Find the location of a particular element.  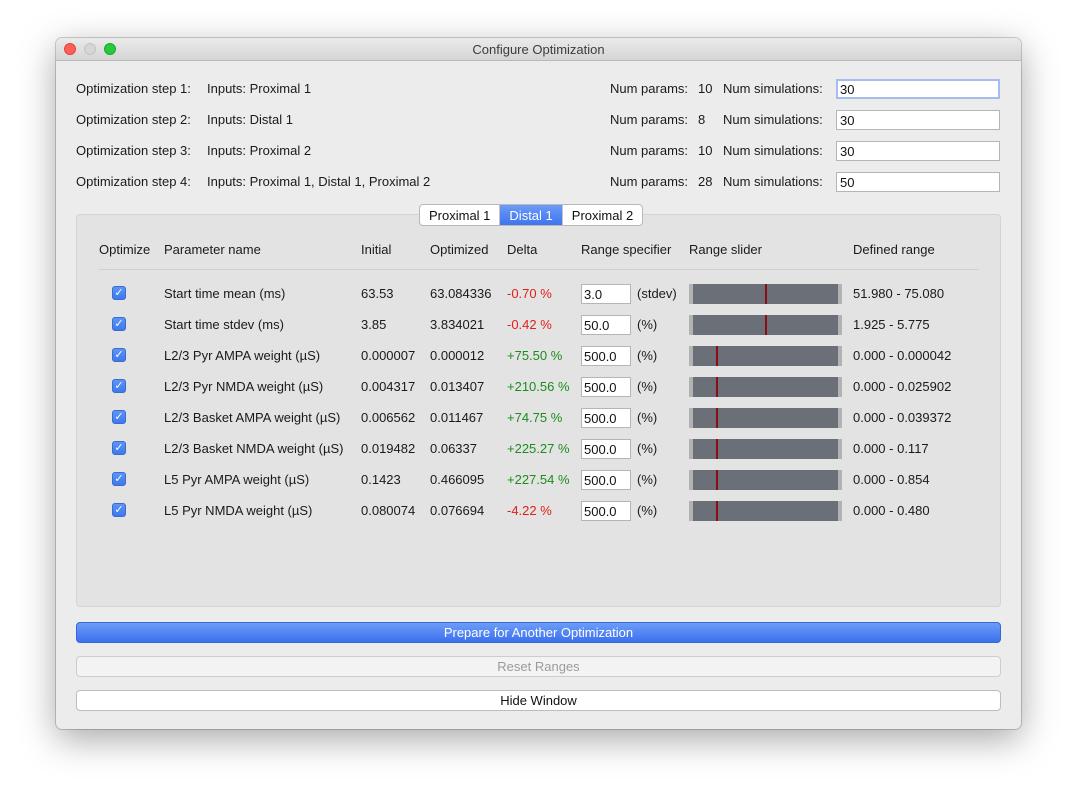

delta-value: +227.54 % is located at coordinates (538, 479).